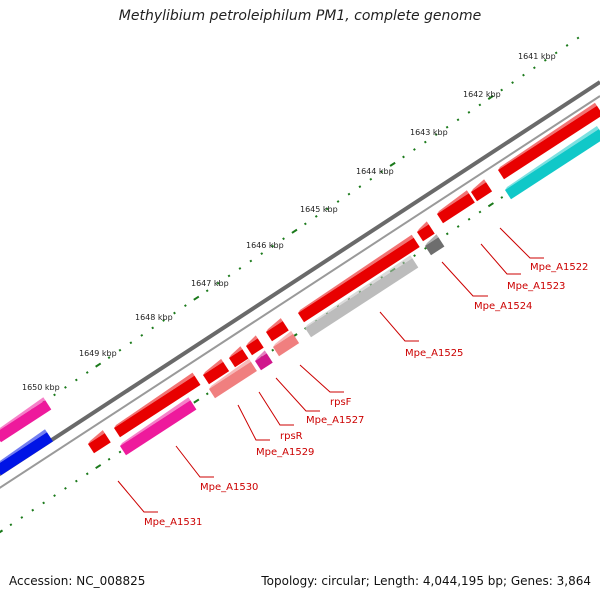 This screenshot has height=600, width=600. I want to click on kbp-label: 1642 kbp, so click(482, 94).